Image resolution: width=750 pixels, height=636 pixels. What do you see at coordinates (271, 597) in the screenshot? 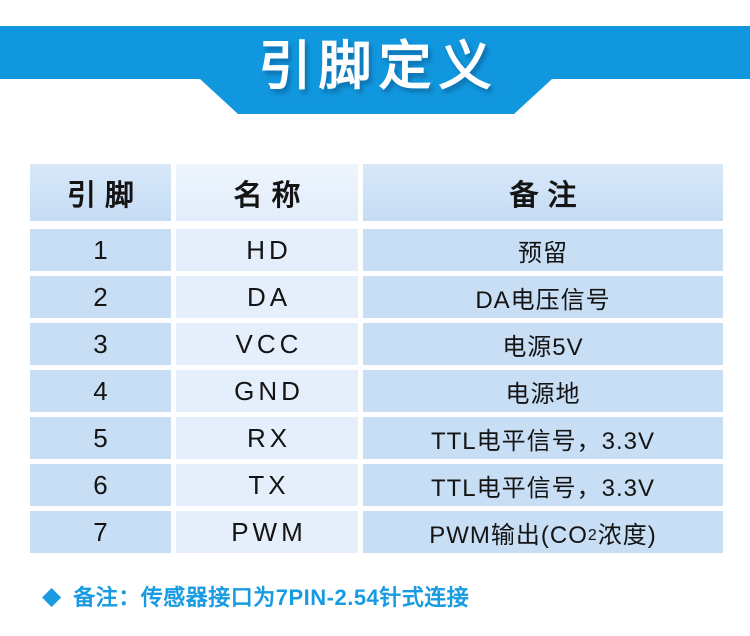
I see `footer-note-text: 备注：传感器接口为7PIN-2.54针式连接` at bounding box center [271, 597].